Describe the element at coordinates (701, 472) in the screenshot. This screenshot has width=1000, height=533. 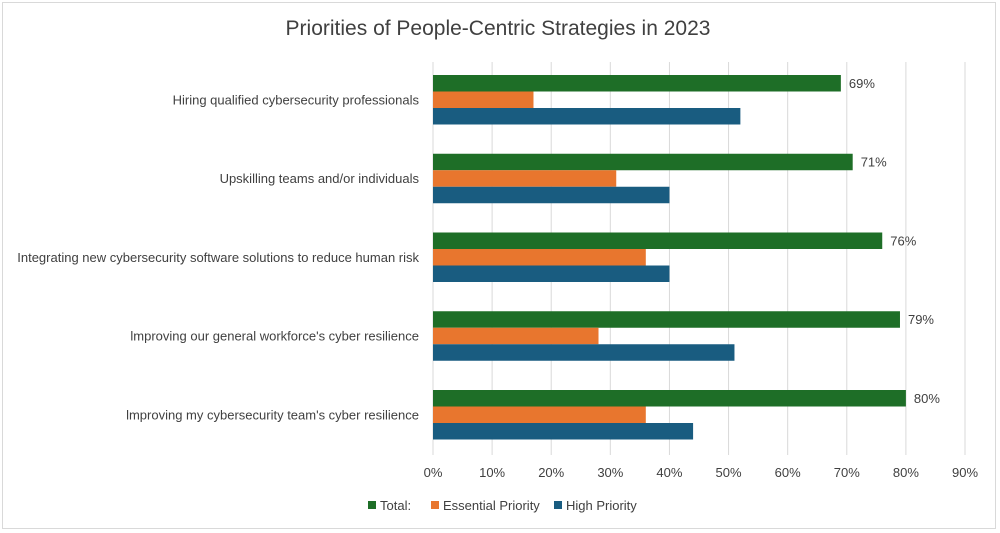
I see `x-axis-ticks: 0% 10% 20% 30% 40% 50% 60% 70% 80% 90%` at that location.